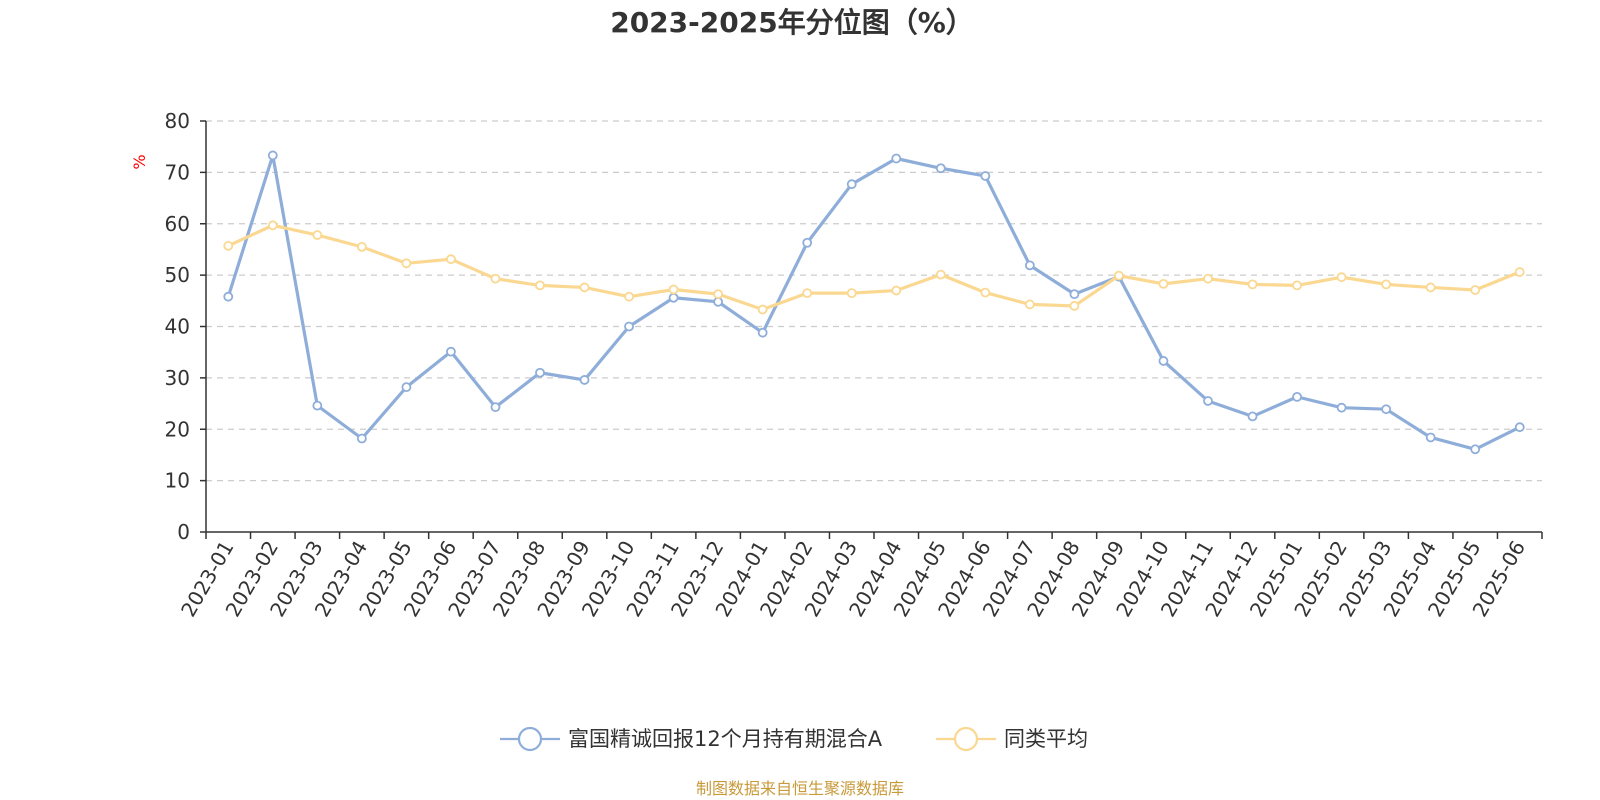 The image size is (1600, 800). What do you see at coordinates (177, 429) in the screenshot?
I see `y-tick-label: 20` at bounding box center [177, 429].